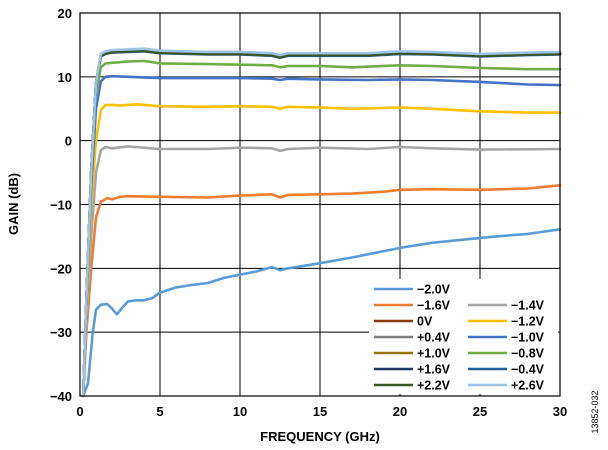 This screenshot has height=450, width=608. Describe the element at coordinates (528, 386) in the screenshot. I see `legend-label: +2.6V` at that location.